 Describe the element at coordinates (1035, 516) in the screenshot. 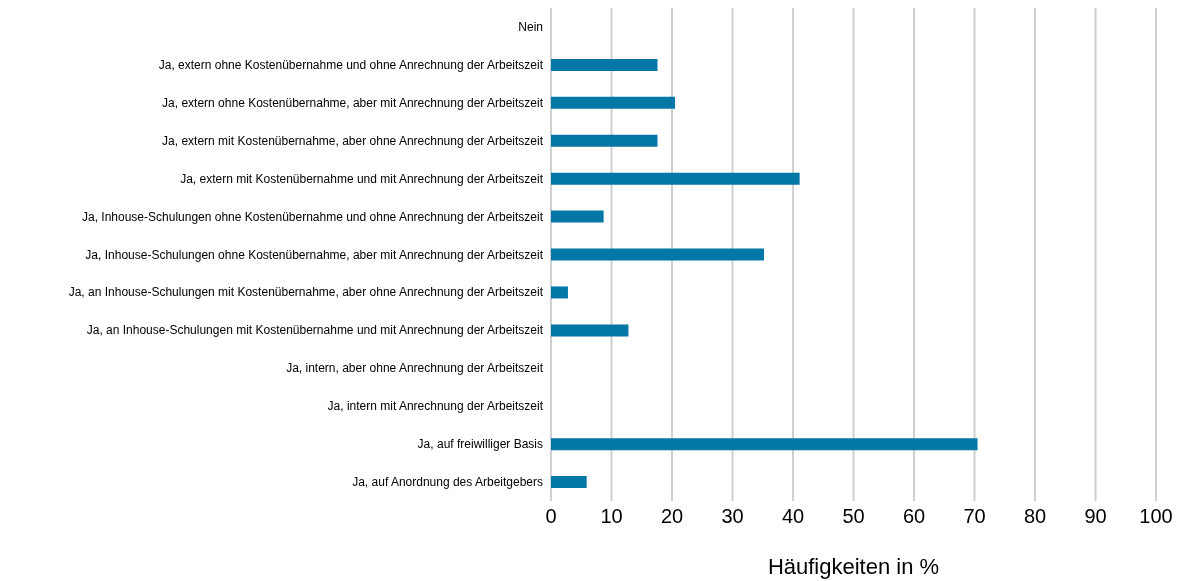

I see `x-tick-label: 80` at that location.